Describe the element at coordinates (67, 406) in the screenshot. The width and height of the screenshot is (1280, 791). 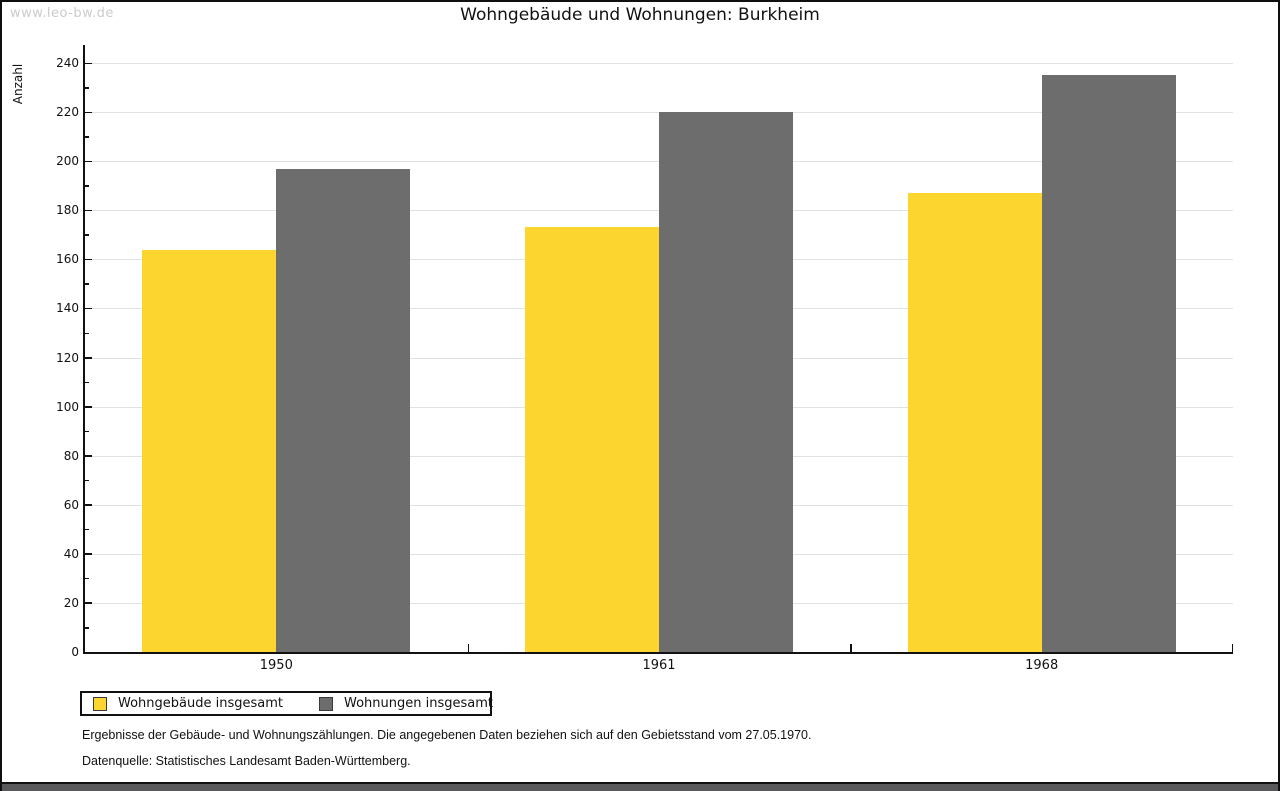
I see `y-tick-label-100: 100` at that location.